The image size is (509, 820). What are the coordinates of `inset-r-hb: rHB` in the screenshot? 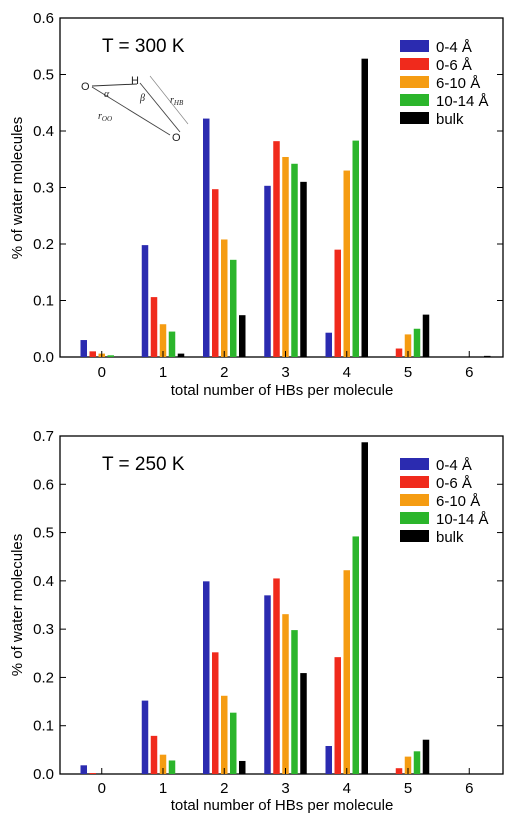 It's located at (177, 101).